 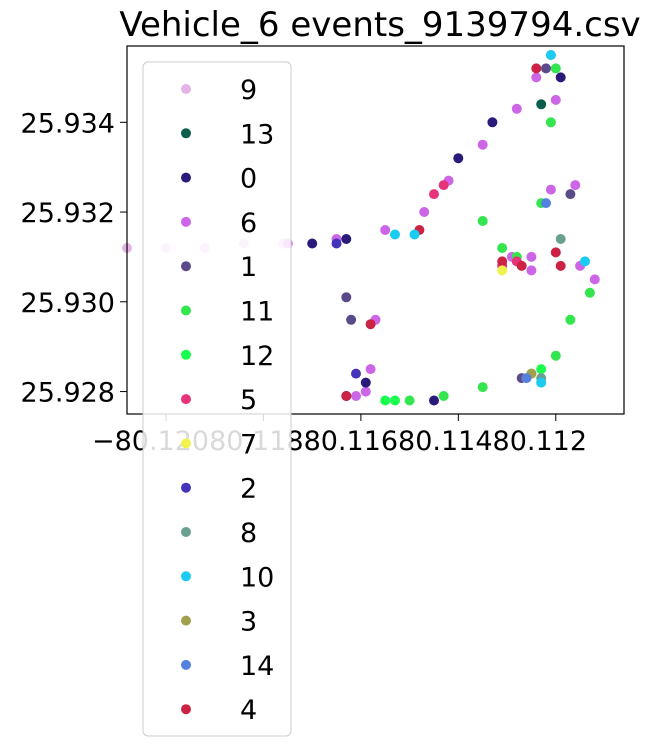 What do you see at coordinates (248, 90) in the screenshot?
I see `legend-label-9: 9` at bounding box center [248, 90].